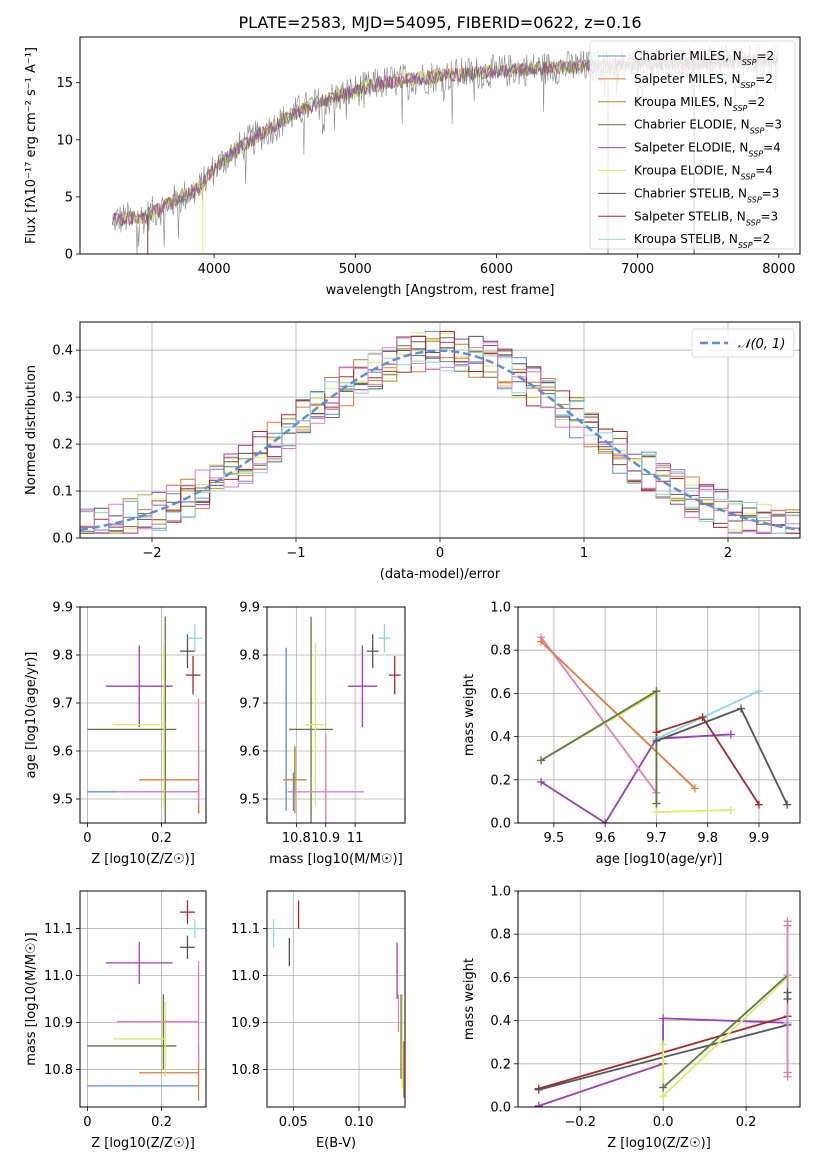  Describe the element at coordinates (605, 838) in the screenshot. I see `x-tick-label: 9.6` at that location.